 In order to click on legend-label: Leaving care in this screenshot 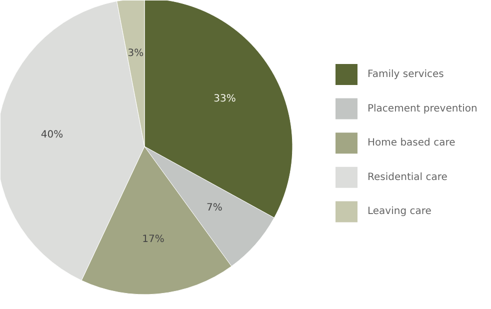, I will do `click(400, 212)`.